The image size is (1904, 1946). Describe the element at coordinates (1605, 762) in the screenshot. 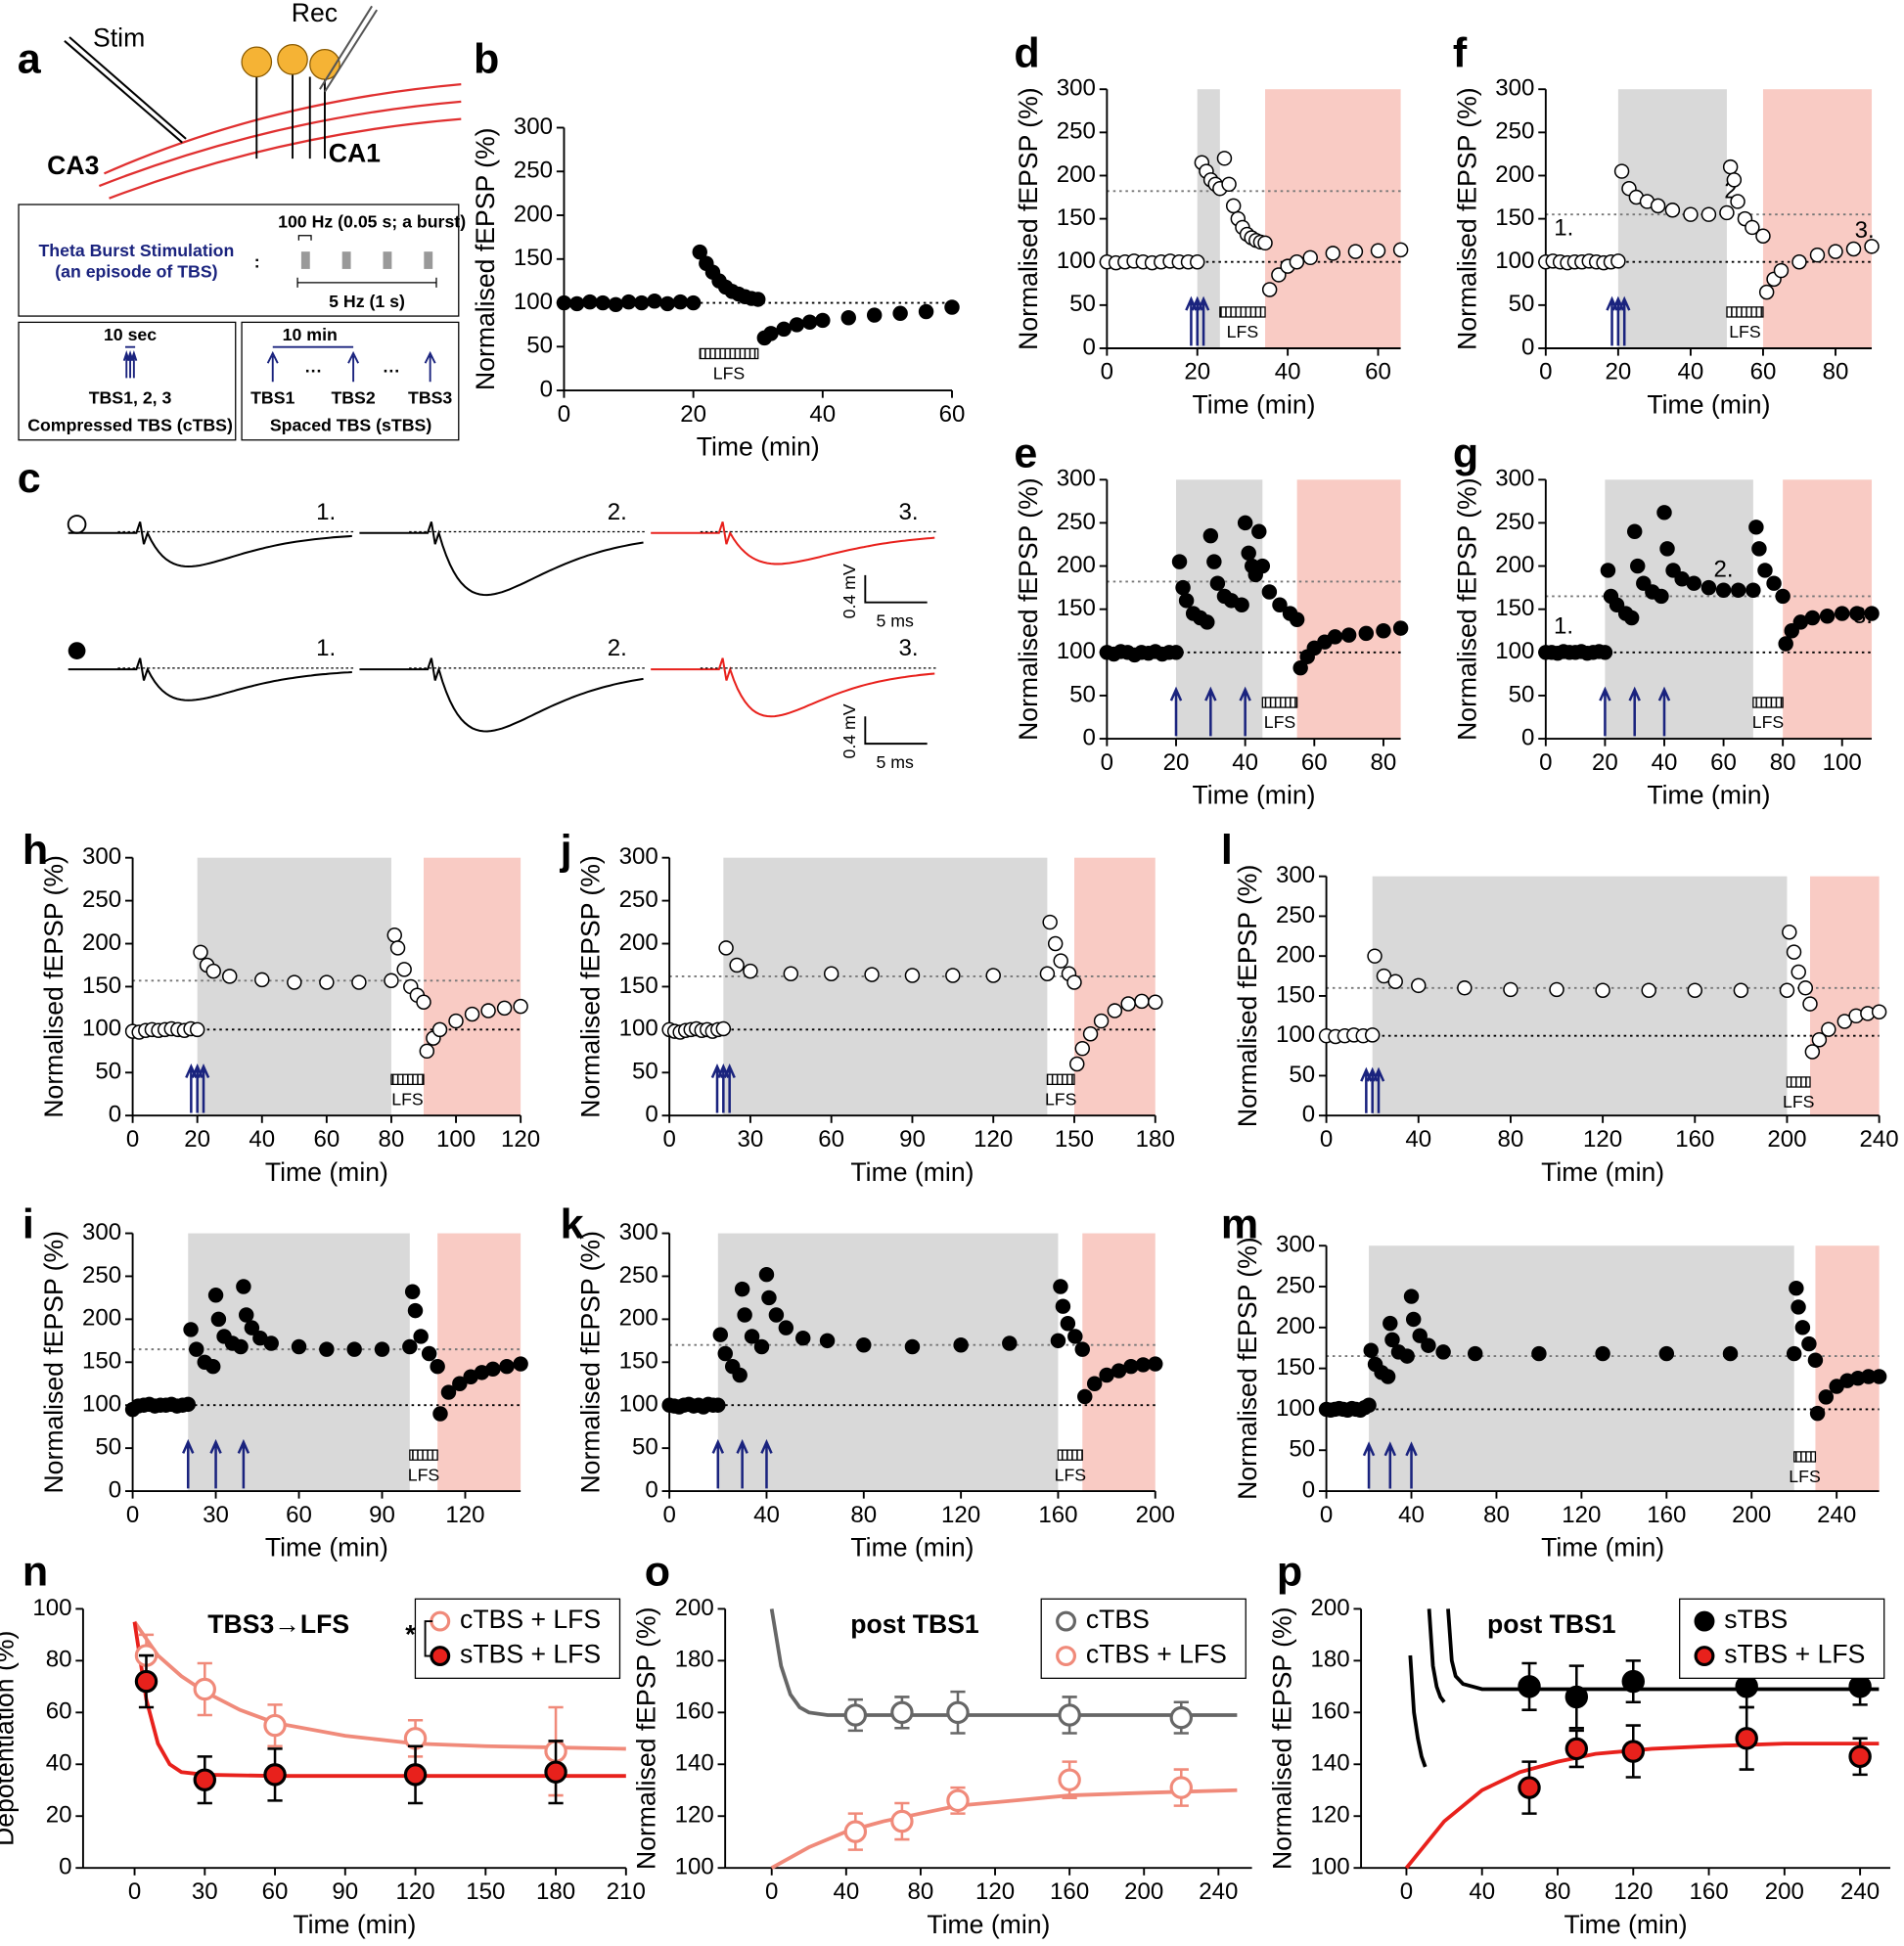

I see `x-tick-label: 20` at that location.